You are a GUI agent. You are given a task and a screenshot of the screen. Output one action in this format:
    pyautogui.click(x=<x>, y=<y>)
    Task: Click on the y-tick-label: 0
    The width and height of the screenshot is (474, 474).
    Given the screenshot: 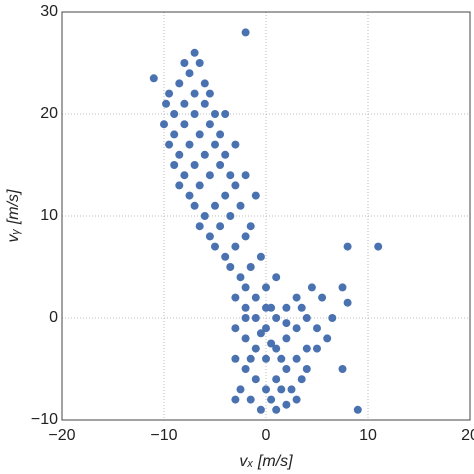 What is the action you would take?
    pyautogui.click(x=53, y=317)
    